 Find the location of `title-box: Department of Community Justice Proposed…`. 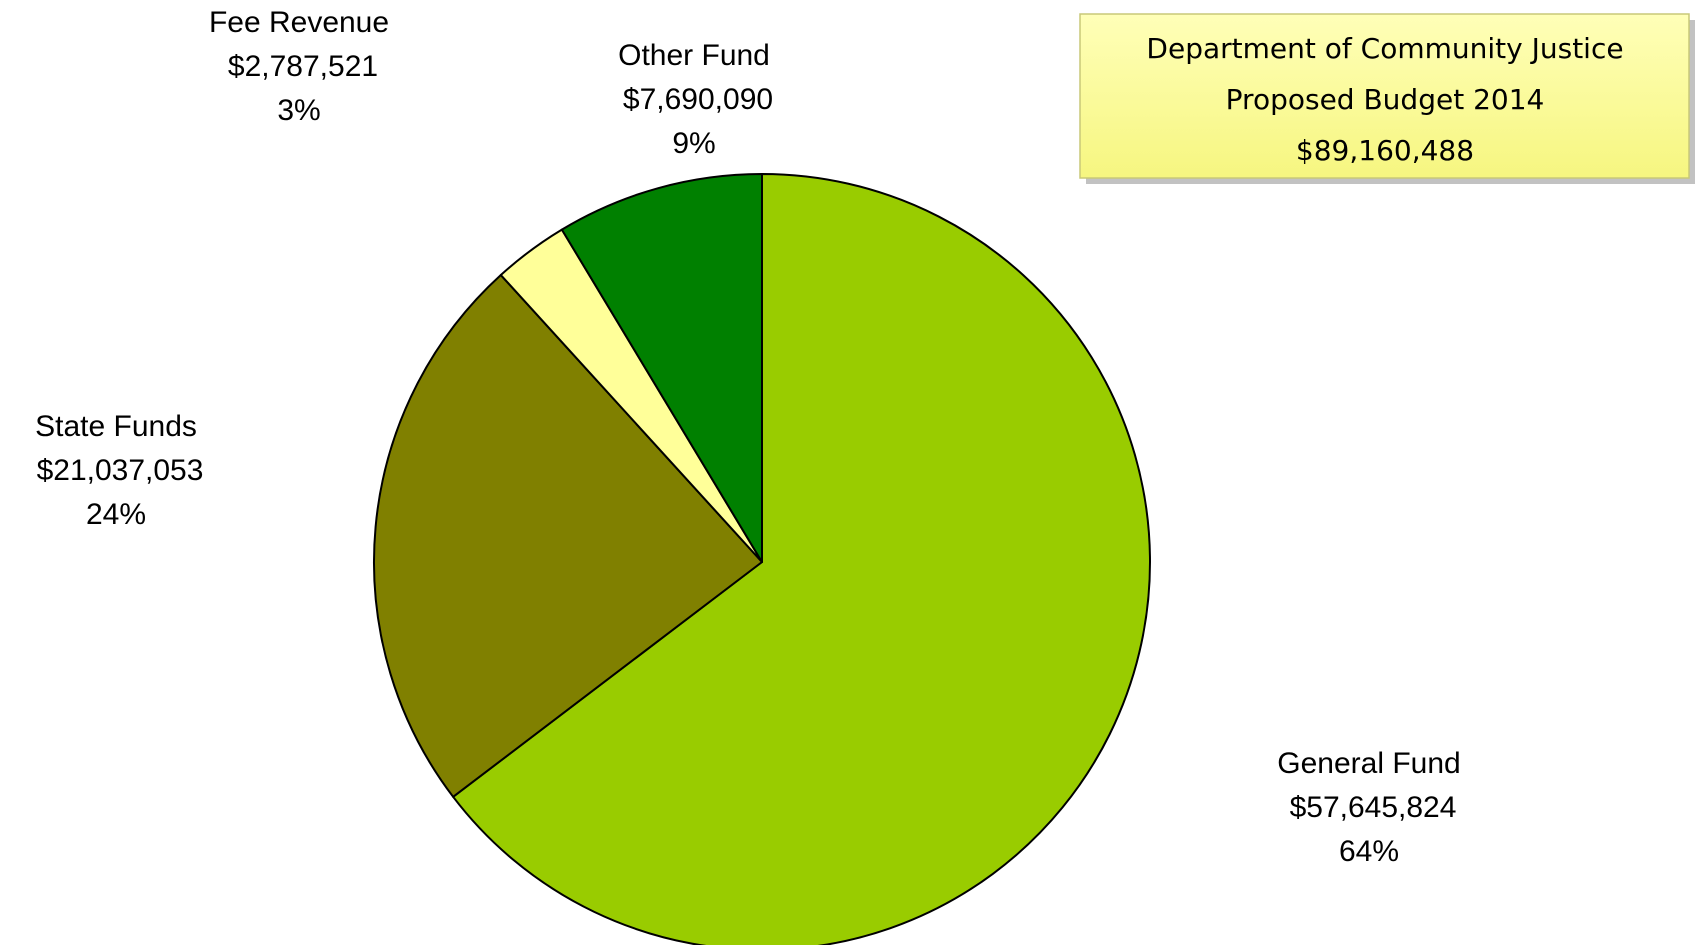

title-box: Department of Community Justice Proposed… is located at coordinates (1387, 98).